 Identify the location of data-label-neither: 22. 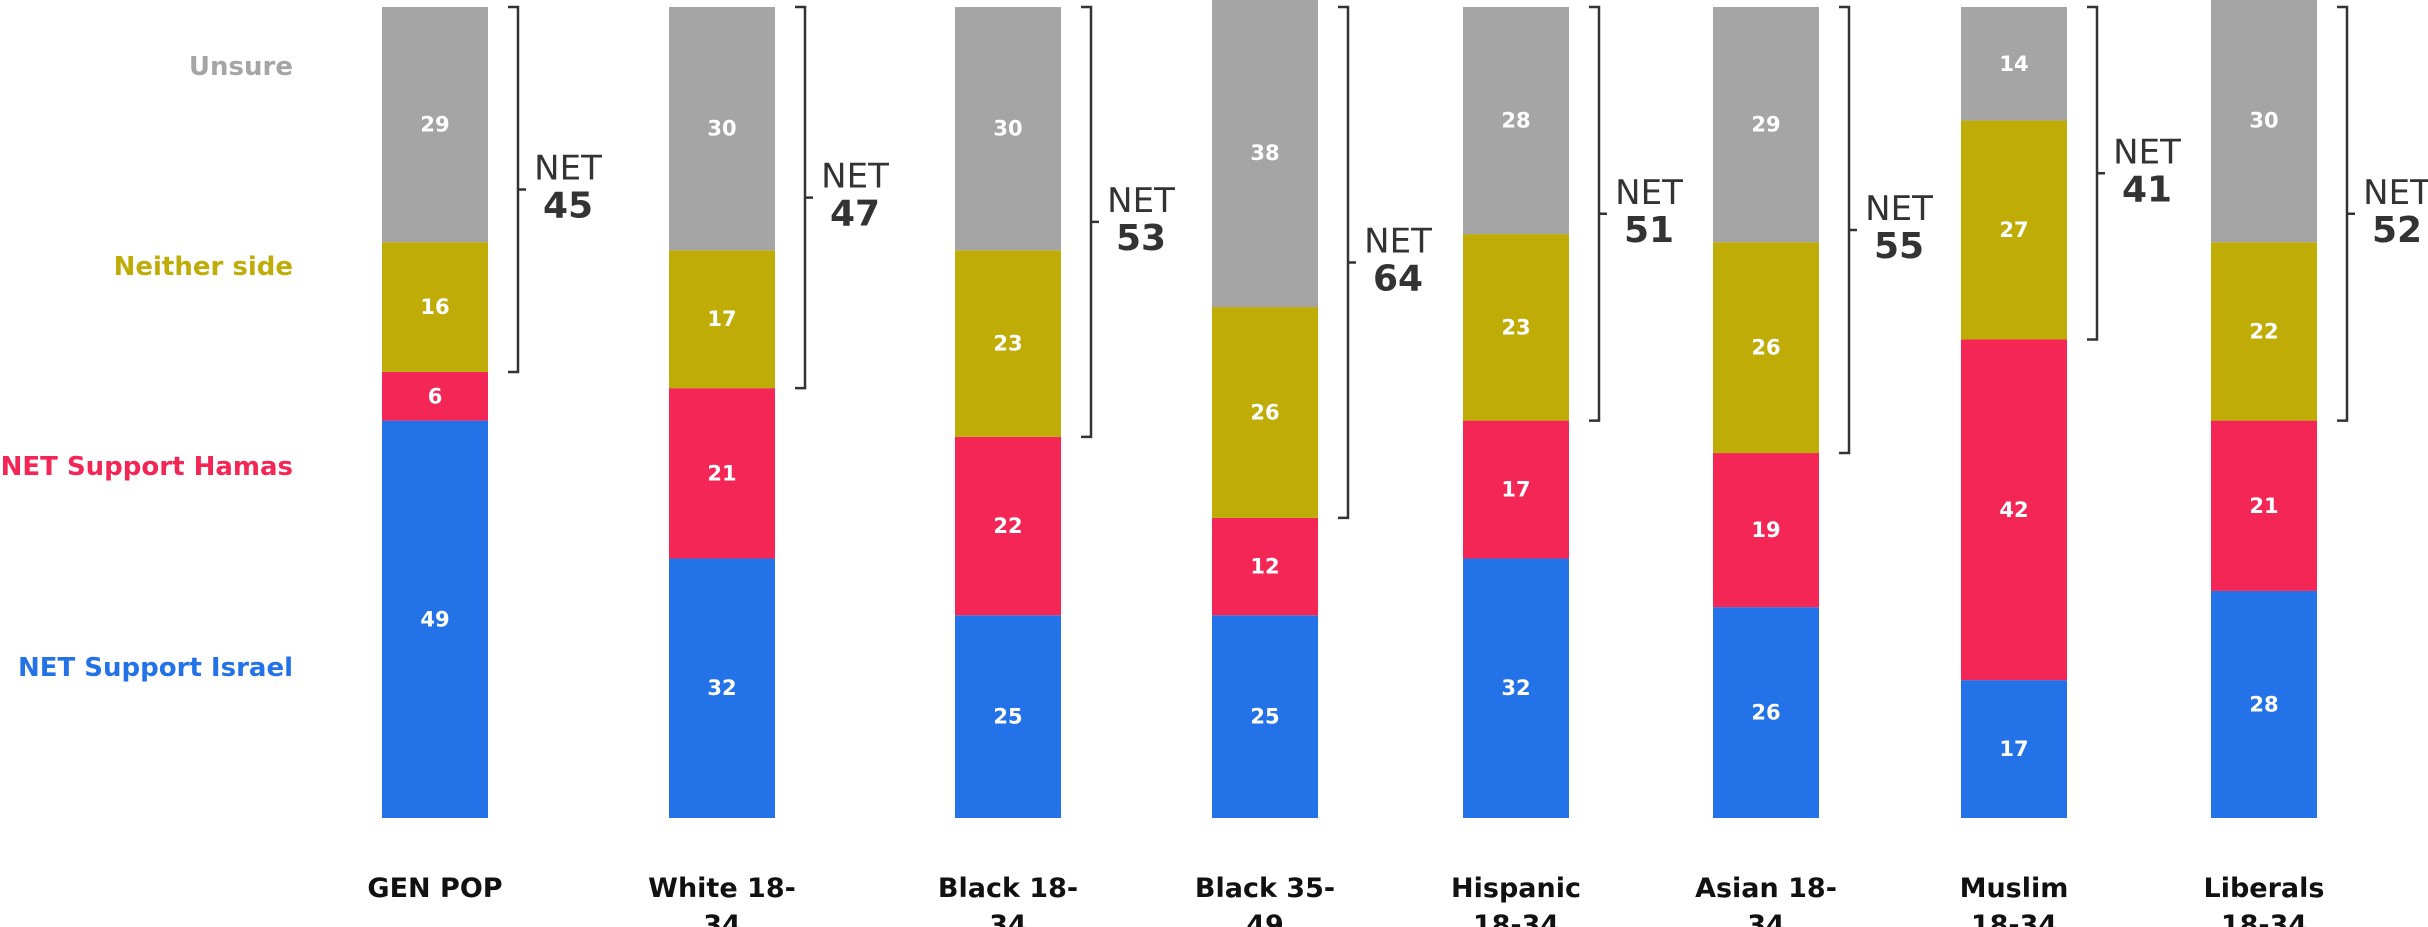
(2263, 331).